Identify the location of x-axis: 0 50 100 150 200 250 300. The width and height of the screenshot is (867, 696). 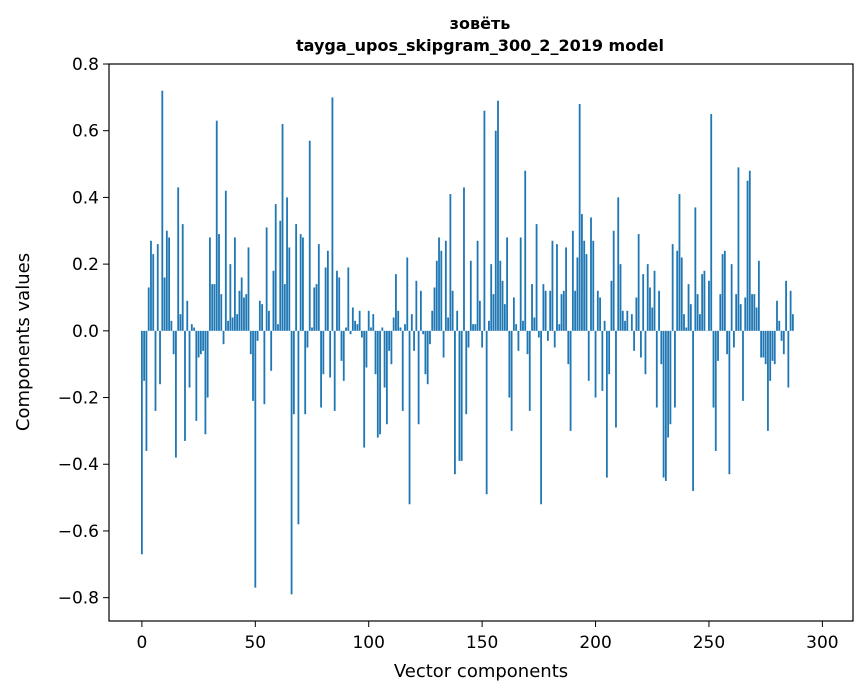
(487, 637).